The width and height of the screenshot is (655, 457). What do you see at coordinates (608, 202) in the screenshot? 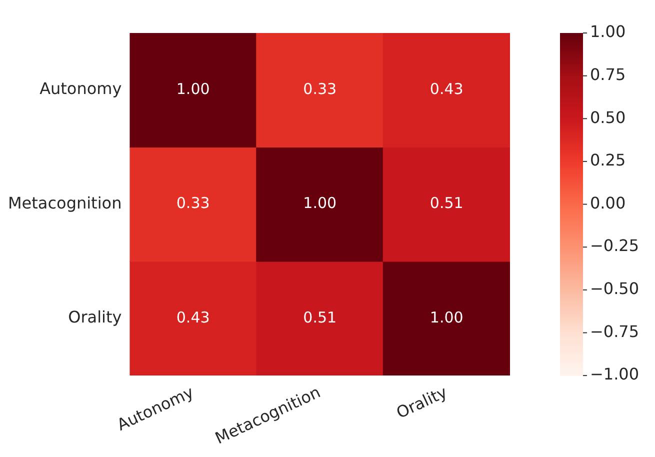
I see `color-bar-label: 0.00` at bounding box center [608, 202].